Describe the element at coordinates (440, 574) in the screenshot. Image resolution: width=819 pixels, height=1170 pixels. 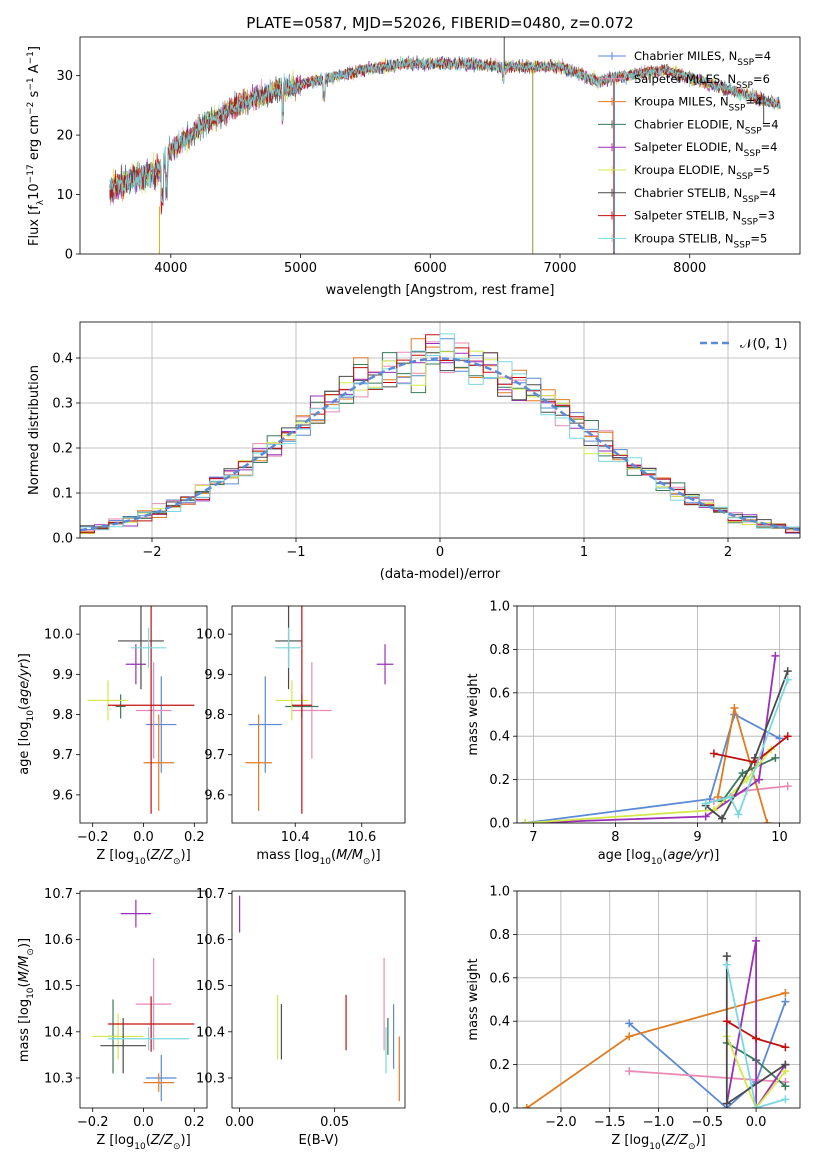
I see `x-axis-label: (data-model)/error` at that location.